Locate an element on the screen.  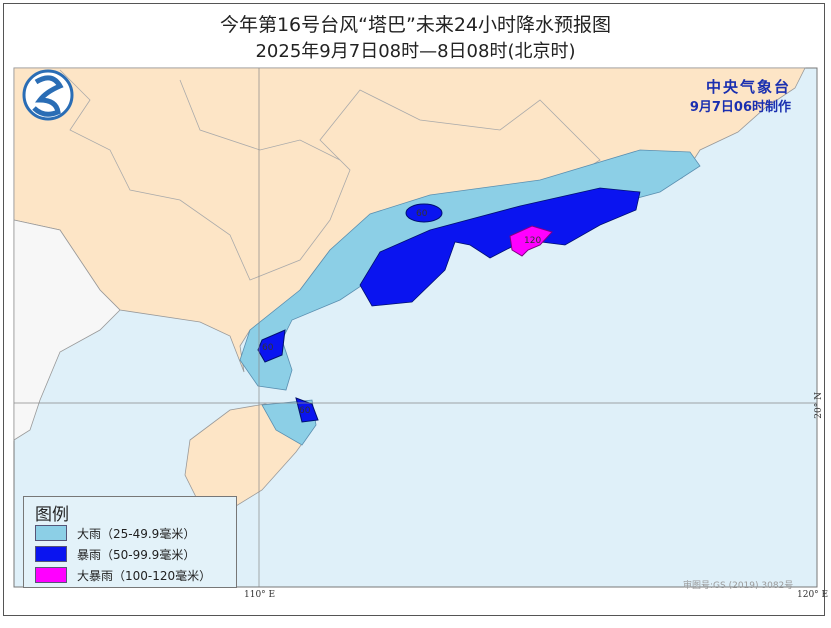
lon-label-120: 120° E is located at coordinates (813, 595).